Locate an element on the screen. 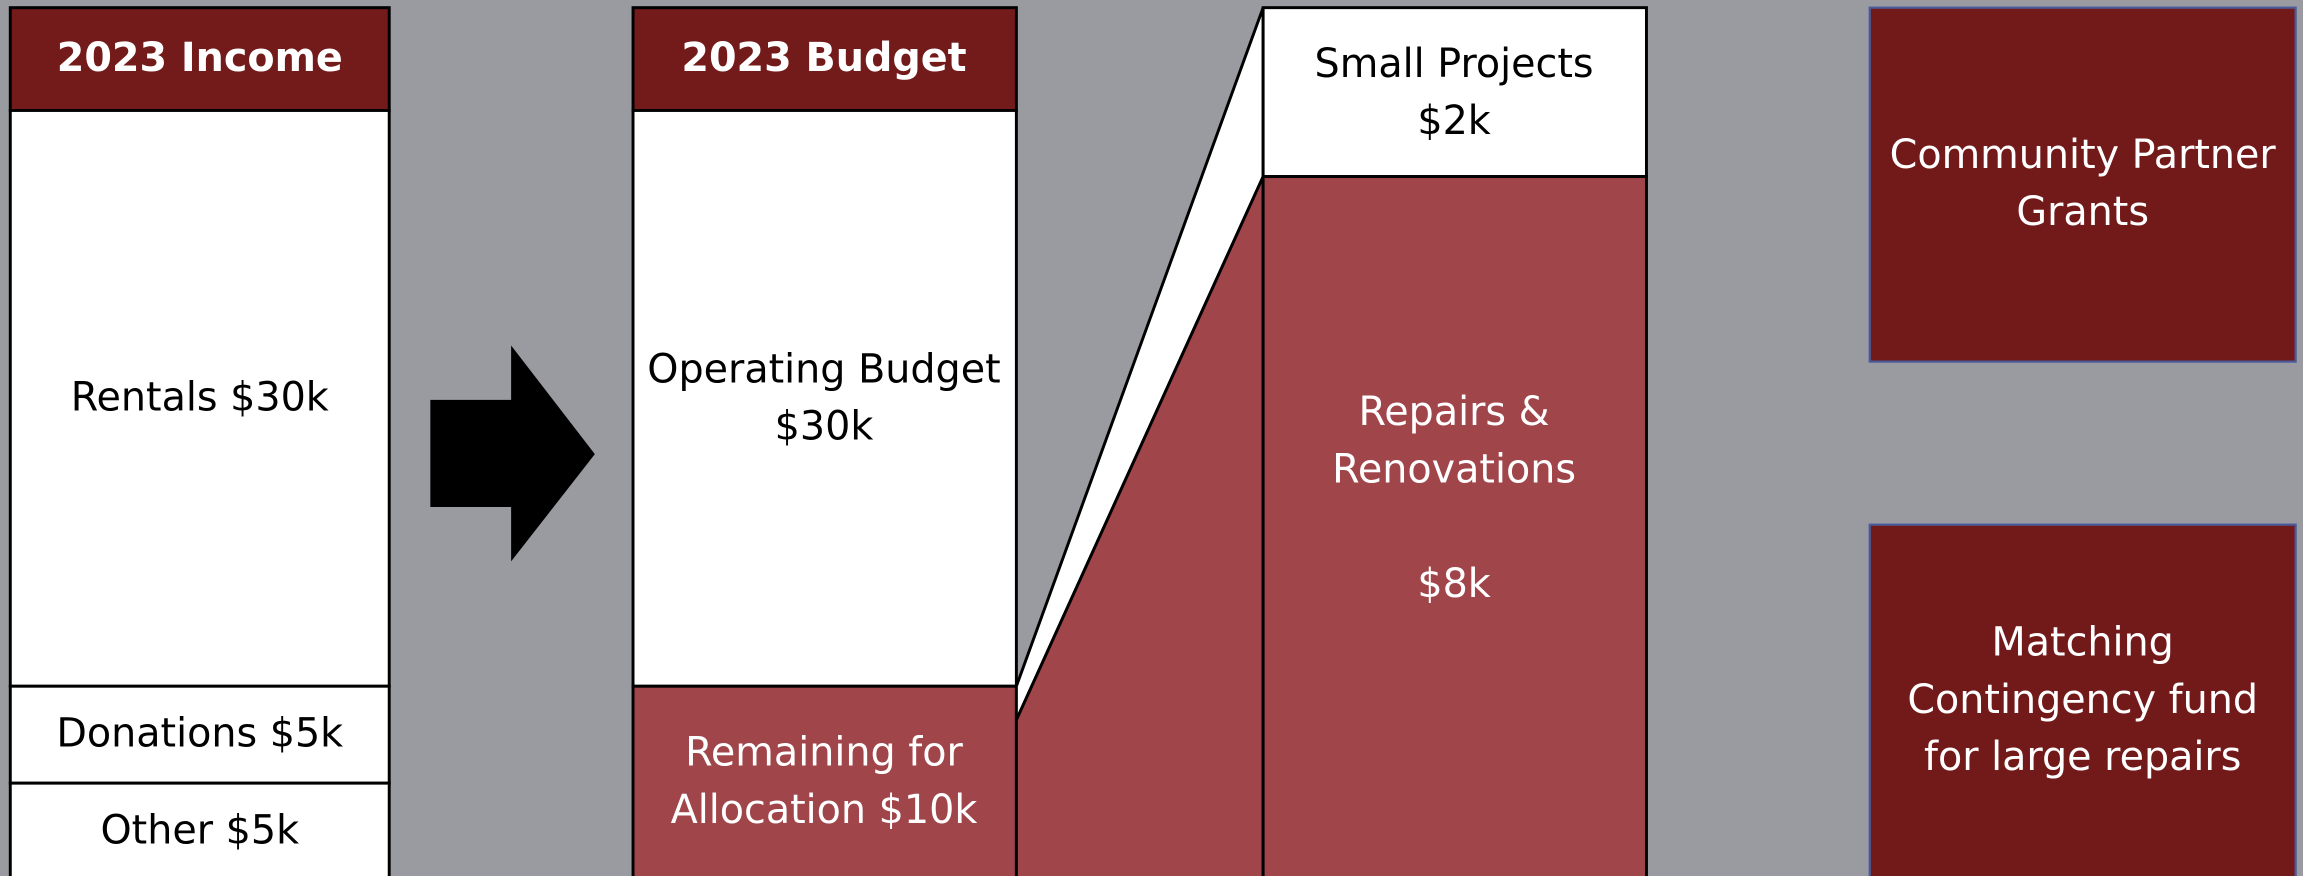 The height and width of the screenshot is (876, 2303). allocation-text: $2k is located at coordinates (1453, 121).